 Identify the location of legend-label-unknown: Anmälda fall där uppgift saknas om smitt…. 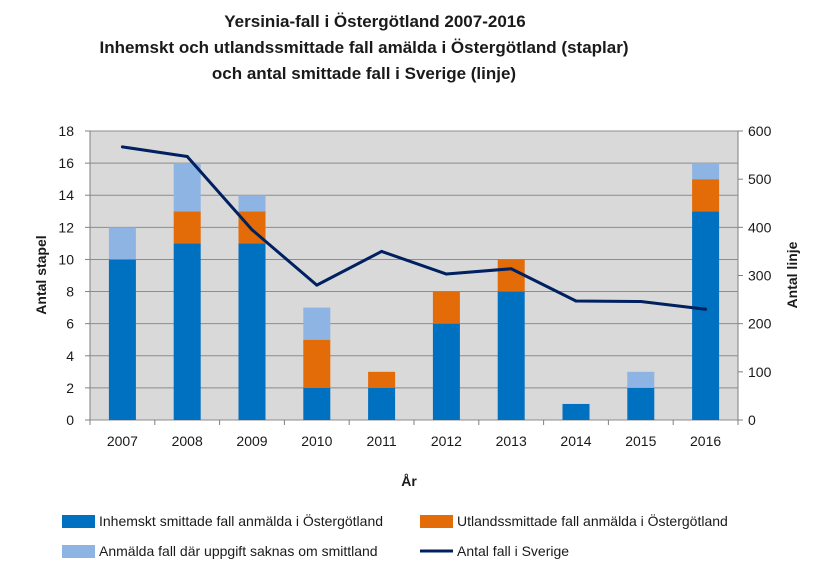
(238, 551).